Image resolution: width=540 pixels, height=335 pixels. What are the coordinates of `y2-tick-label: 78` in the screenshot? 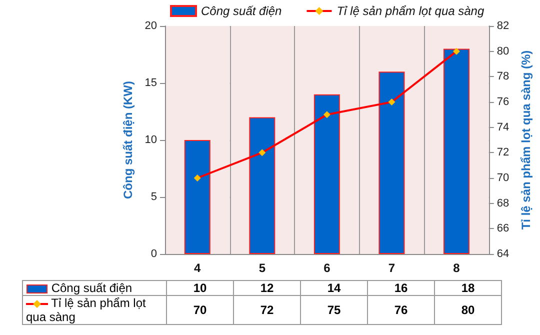 It's located at (503, 76).